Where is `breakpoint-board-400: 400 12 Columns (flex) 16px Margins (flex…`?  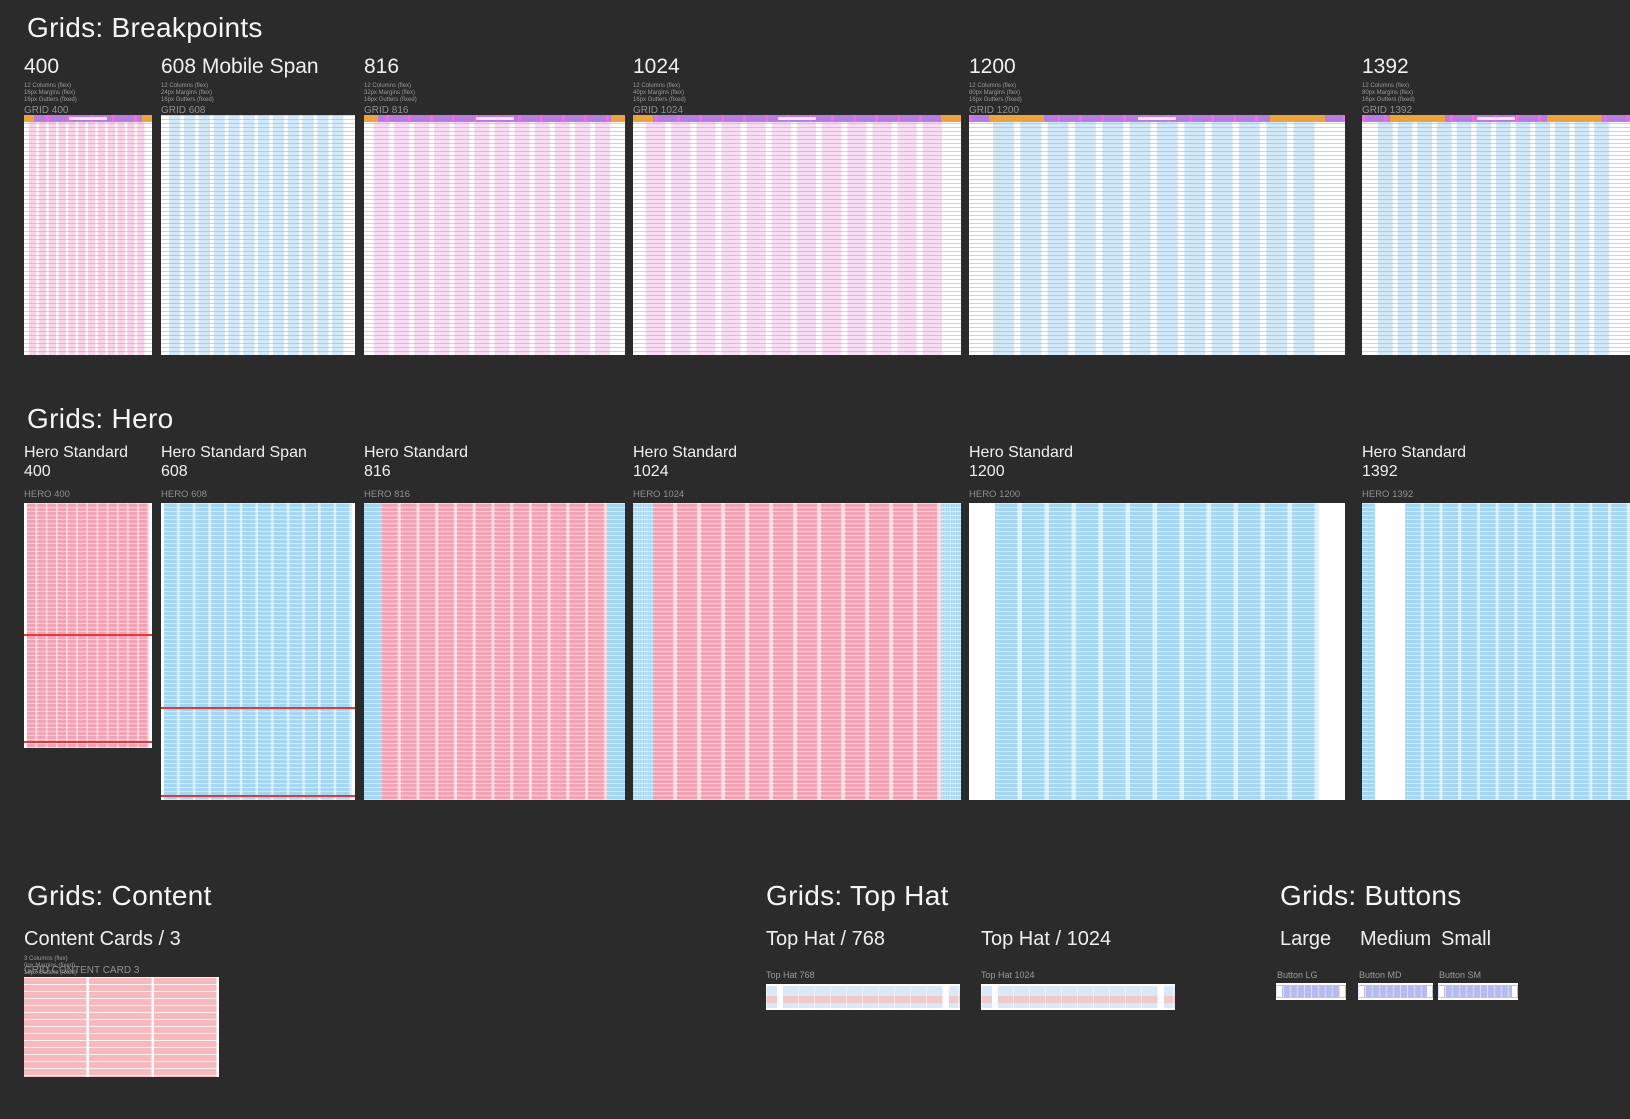
breakpoint-board-400: 400 12 Columns (flex) 16px Margins (flex… is located at coordinates (88, 205).